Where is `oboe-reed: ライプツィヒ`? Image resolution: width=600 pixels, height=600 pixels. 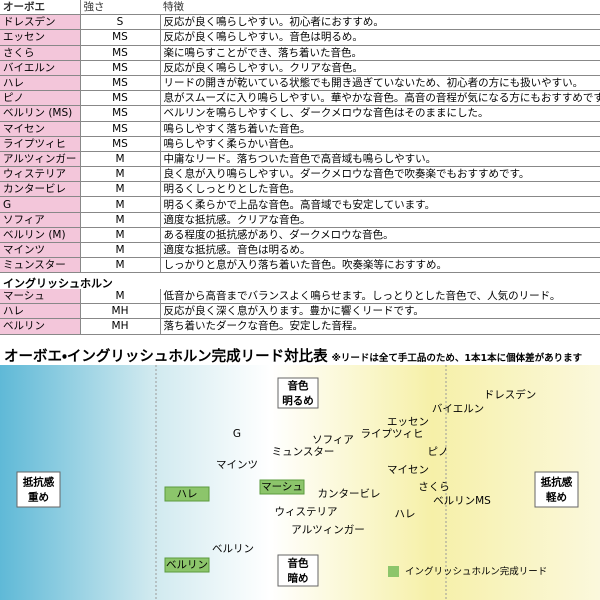
oboe-reed: ライプツィヒ is located at coordinates (392, 434).